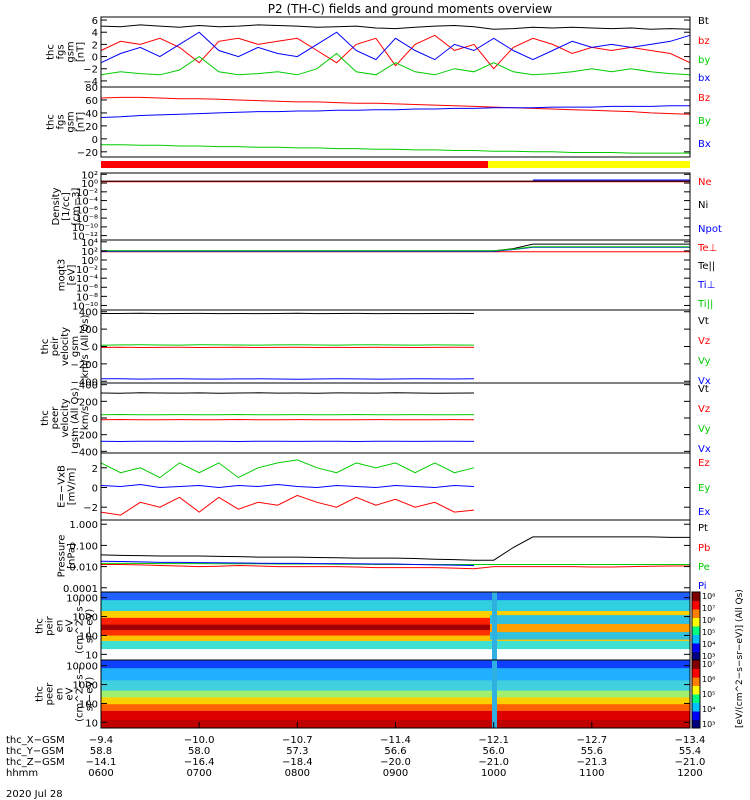 The height and width of the screenshot is (800, 750). I want to click on y-tick-label: 20, so click(91, 127).